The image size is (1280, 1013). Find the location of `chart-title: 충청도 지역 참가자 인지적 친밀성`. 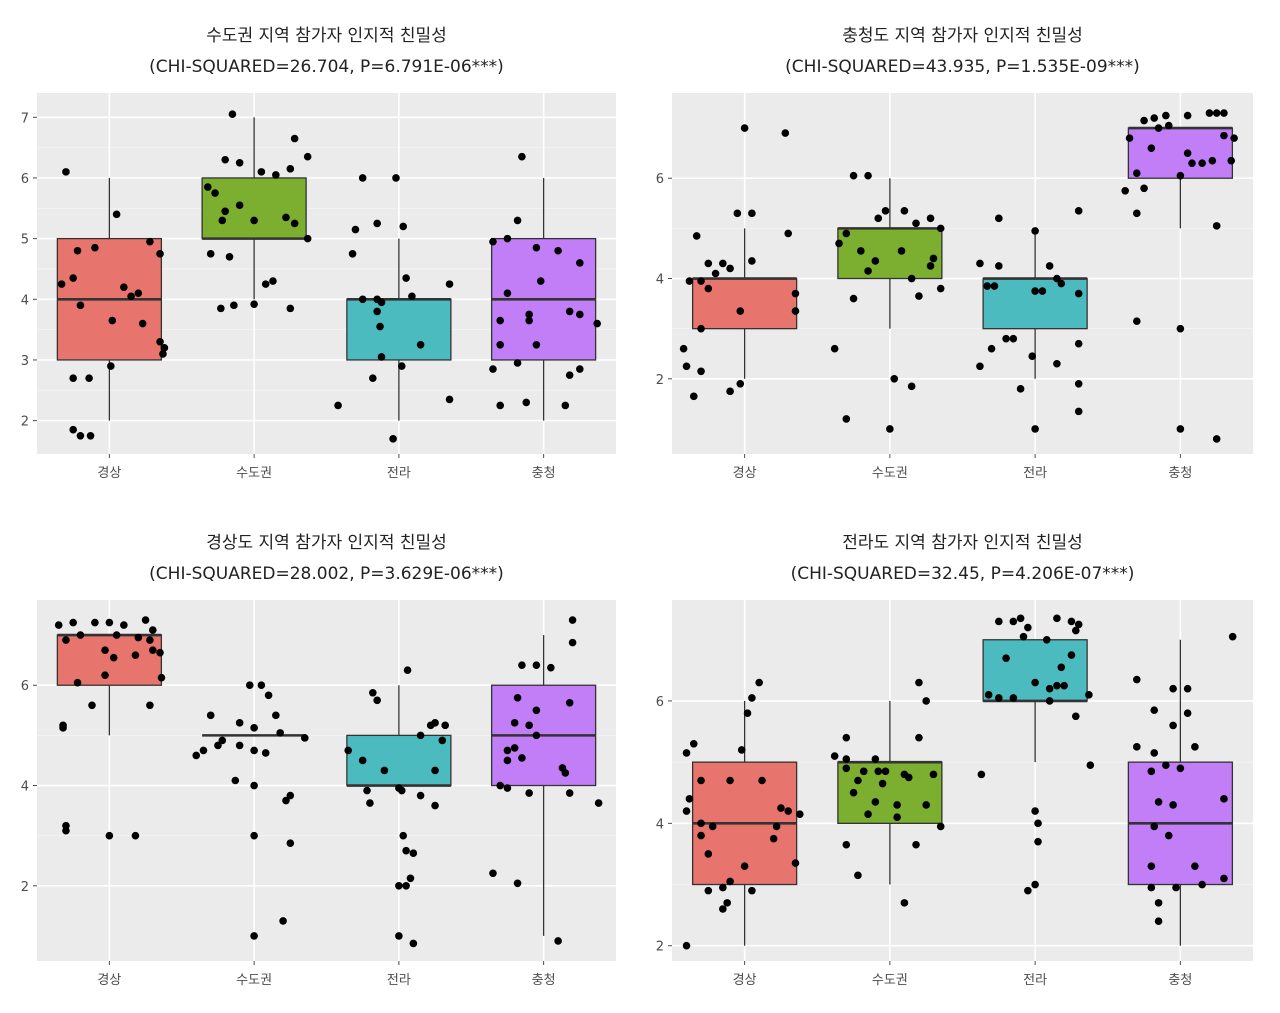

chart-title: 충청도 지역 참가자 인지적 친밀성 is located at coordinates (962, 36).